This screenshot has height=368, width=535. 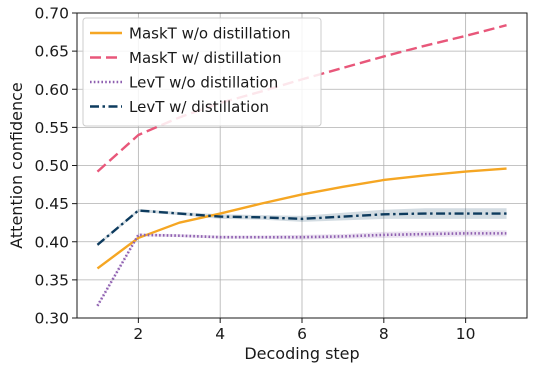 I want to click on x-axis-title: Decoding step, so click(x=301, y=353).